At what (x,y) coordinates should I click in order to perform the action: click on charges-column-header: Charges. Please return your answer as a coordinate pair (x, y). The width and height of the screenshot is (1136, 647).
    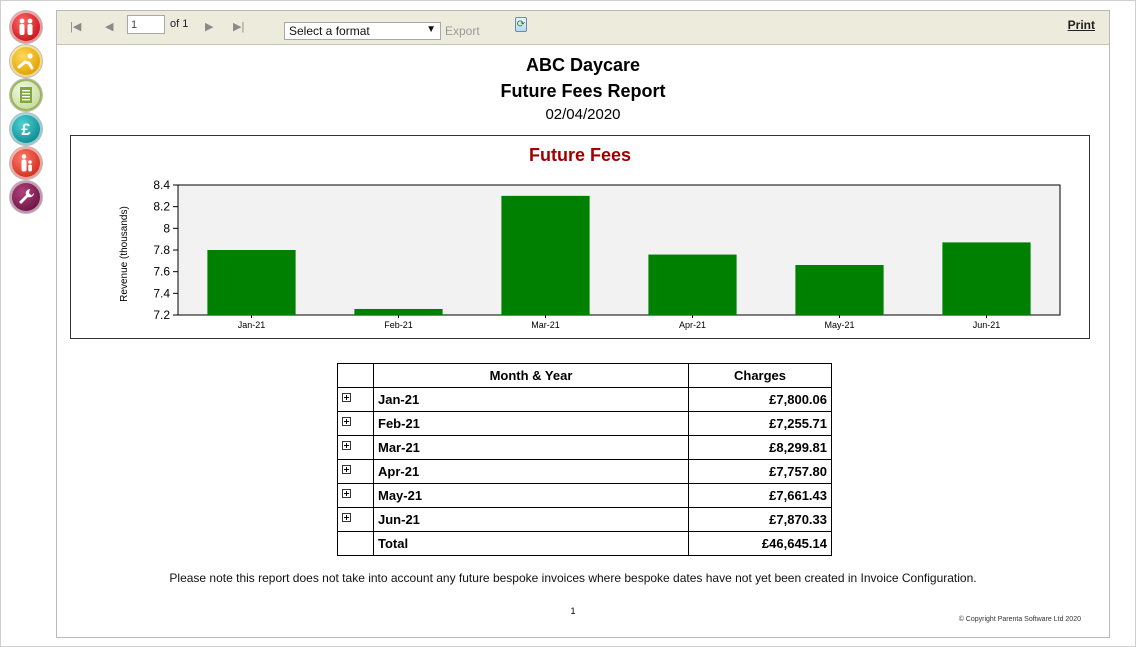
    Looking at the image, I should click on (760, 375).